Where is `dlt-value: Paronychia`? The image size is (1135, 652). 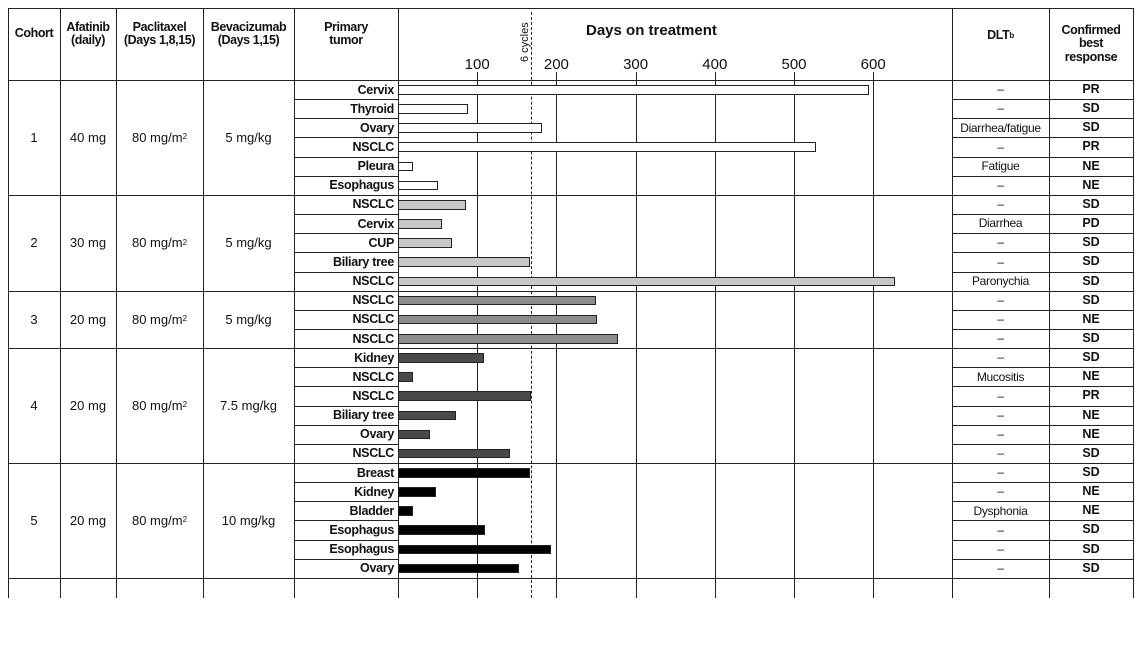
dlt-value: Paronychia is located at coordinates (1000, 280).